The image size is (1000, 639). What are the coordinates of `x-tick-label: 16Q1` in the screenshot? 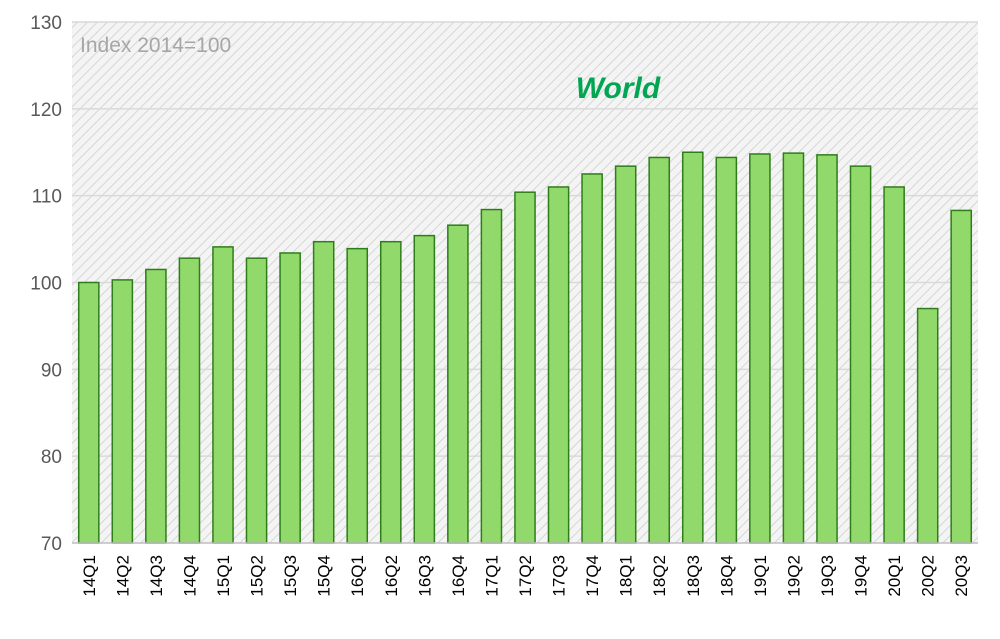 It's located at (357, 576).